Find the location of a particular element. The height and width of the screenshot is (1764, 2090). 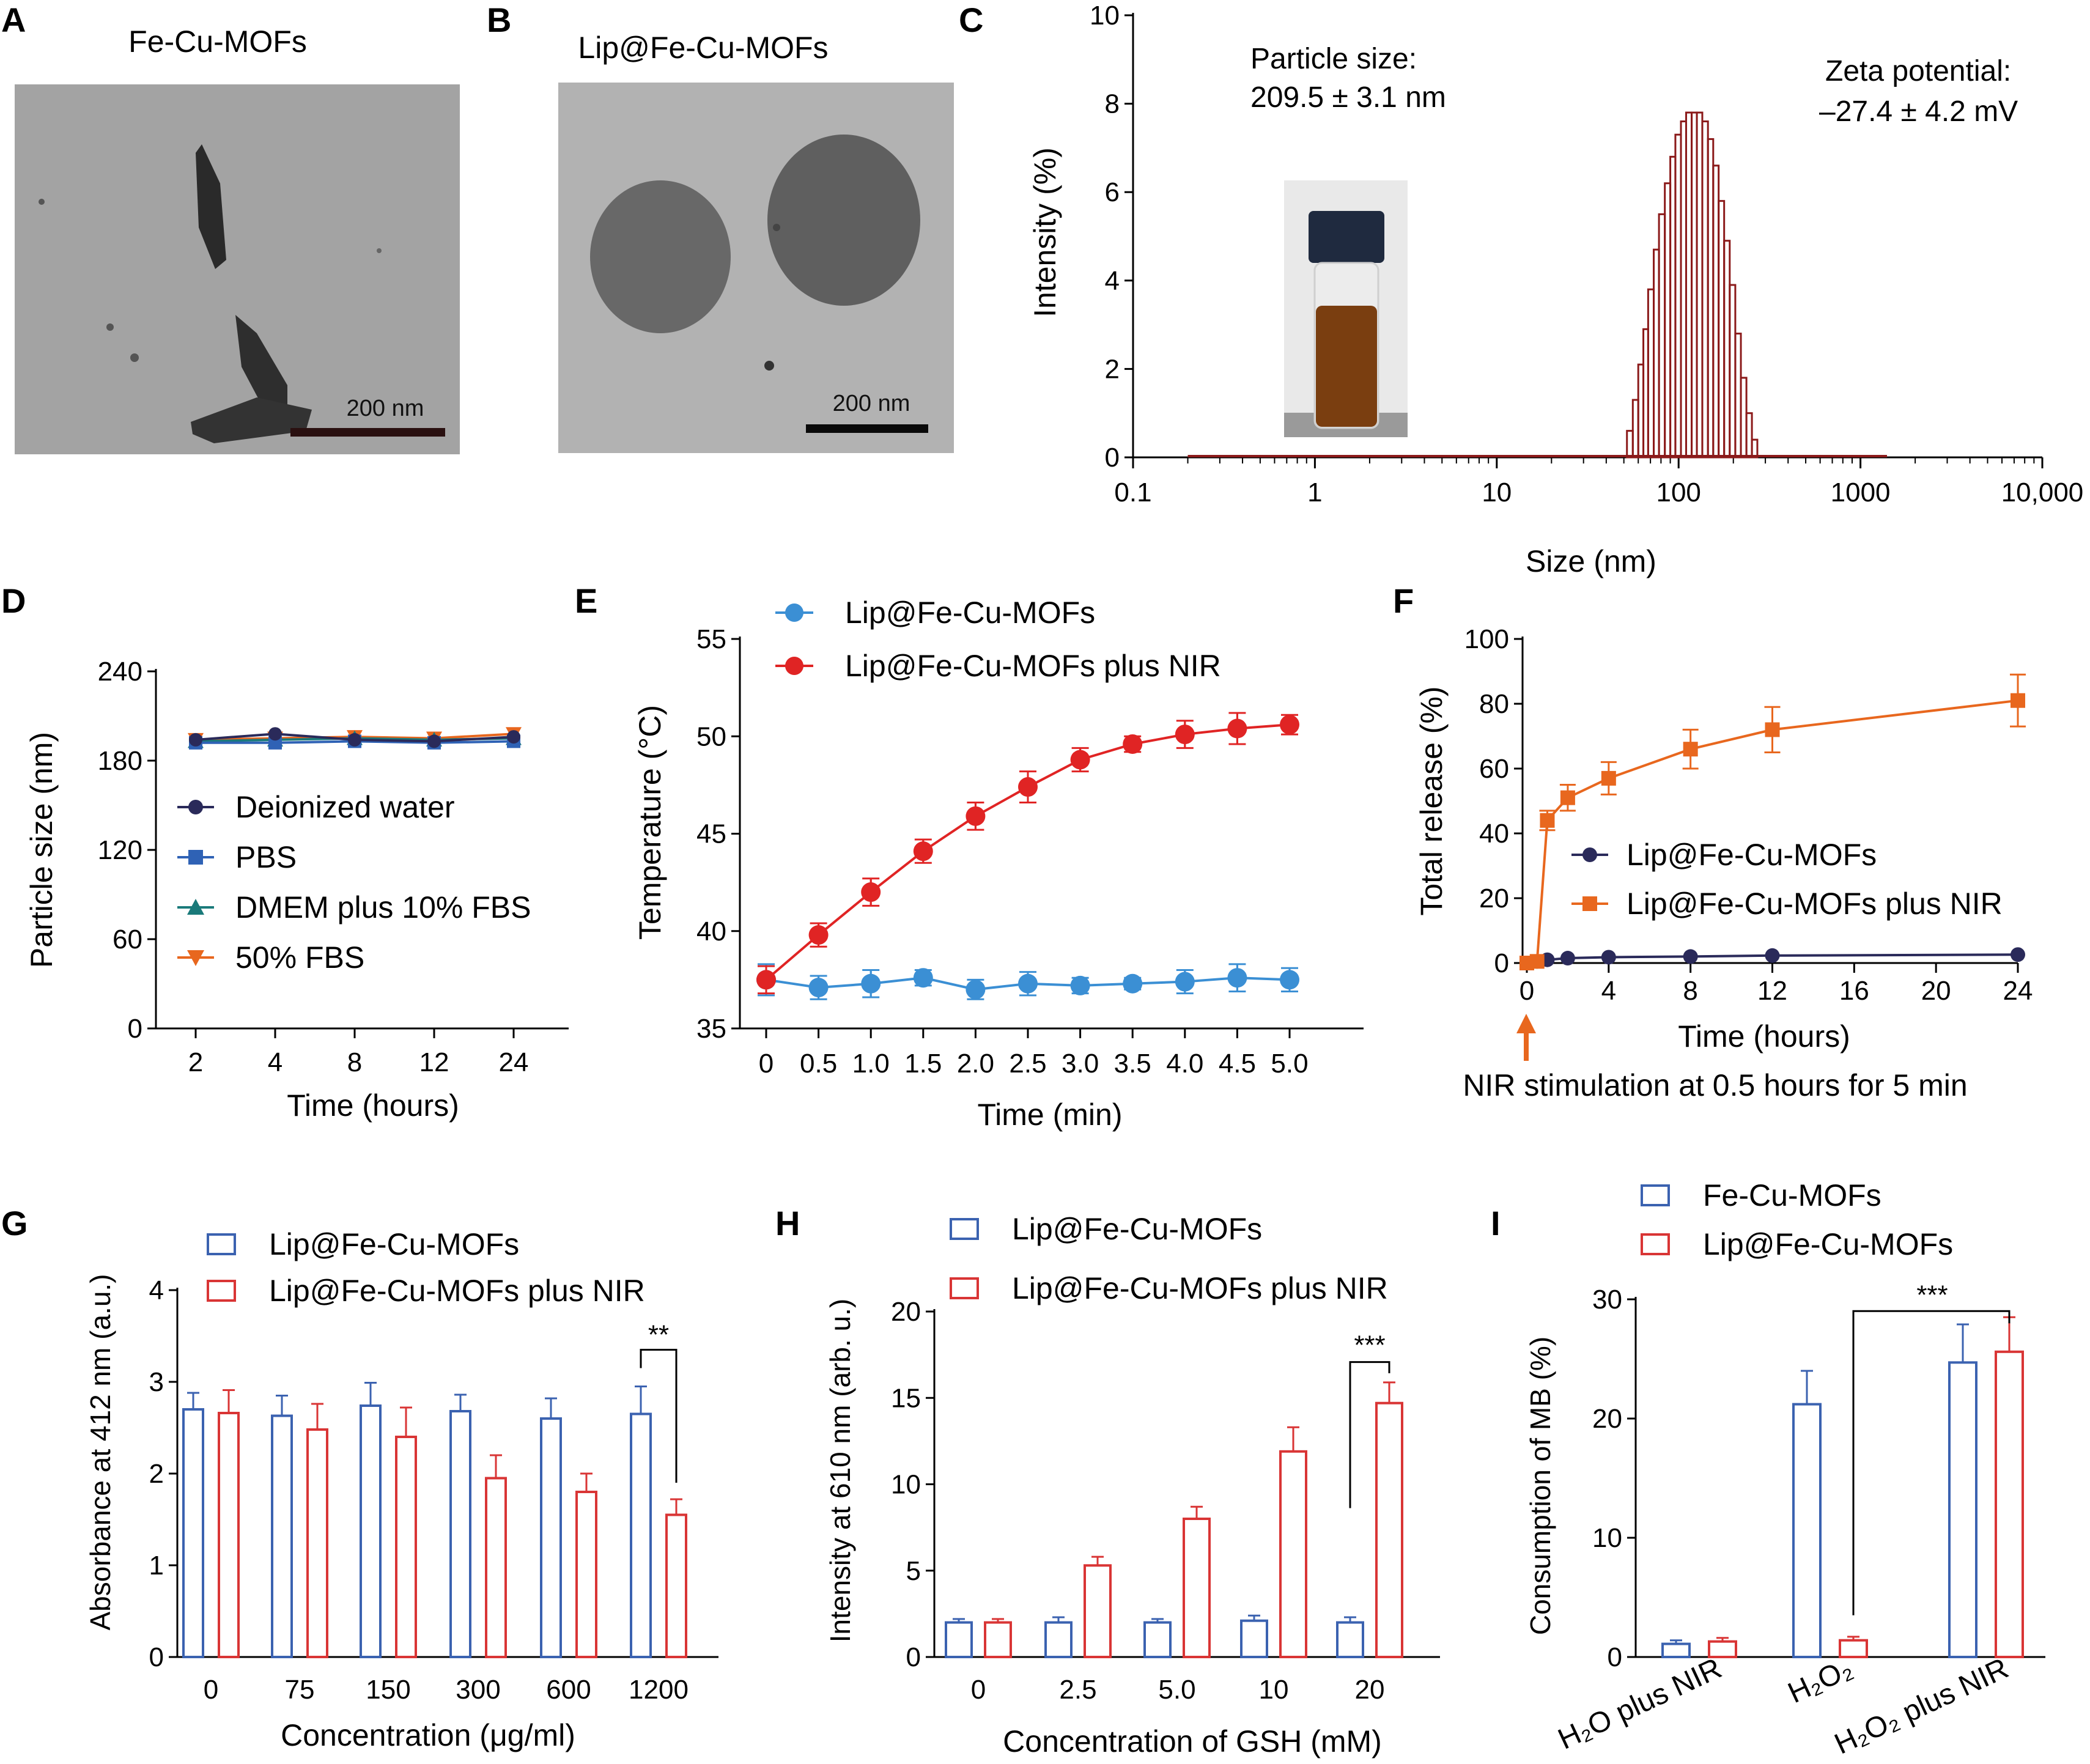

panel-d-xlabel: Time (hours) is located at coordinates (373, 1105).